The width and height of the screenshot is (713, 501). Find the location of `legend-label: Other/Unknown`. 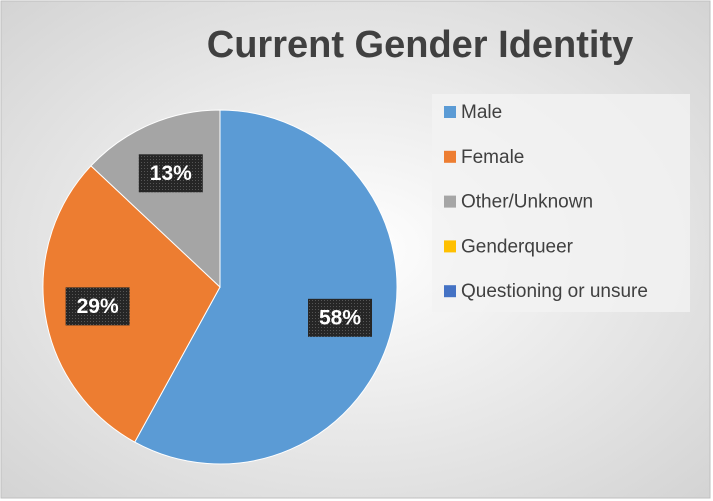

legend-label: Other/Unknown is located at coordinates (527, 202).